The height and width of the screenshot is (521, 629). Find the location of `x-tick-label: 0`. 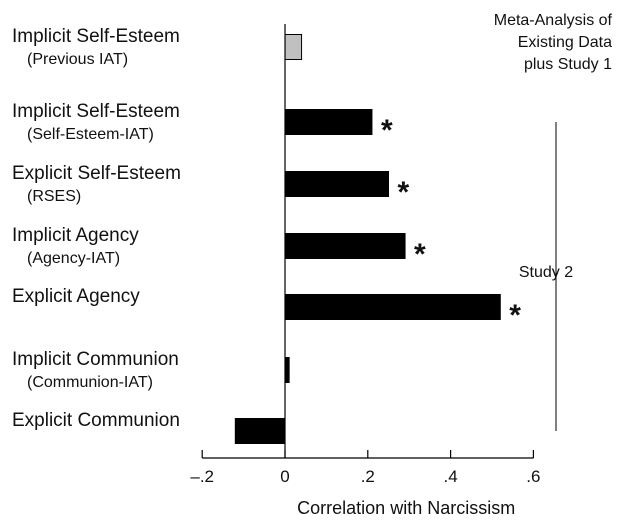

x-tick-label: 0 is located at coordinates (284, 476).